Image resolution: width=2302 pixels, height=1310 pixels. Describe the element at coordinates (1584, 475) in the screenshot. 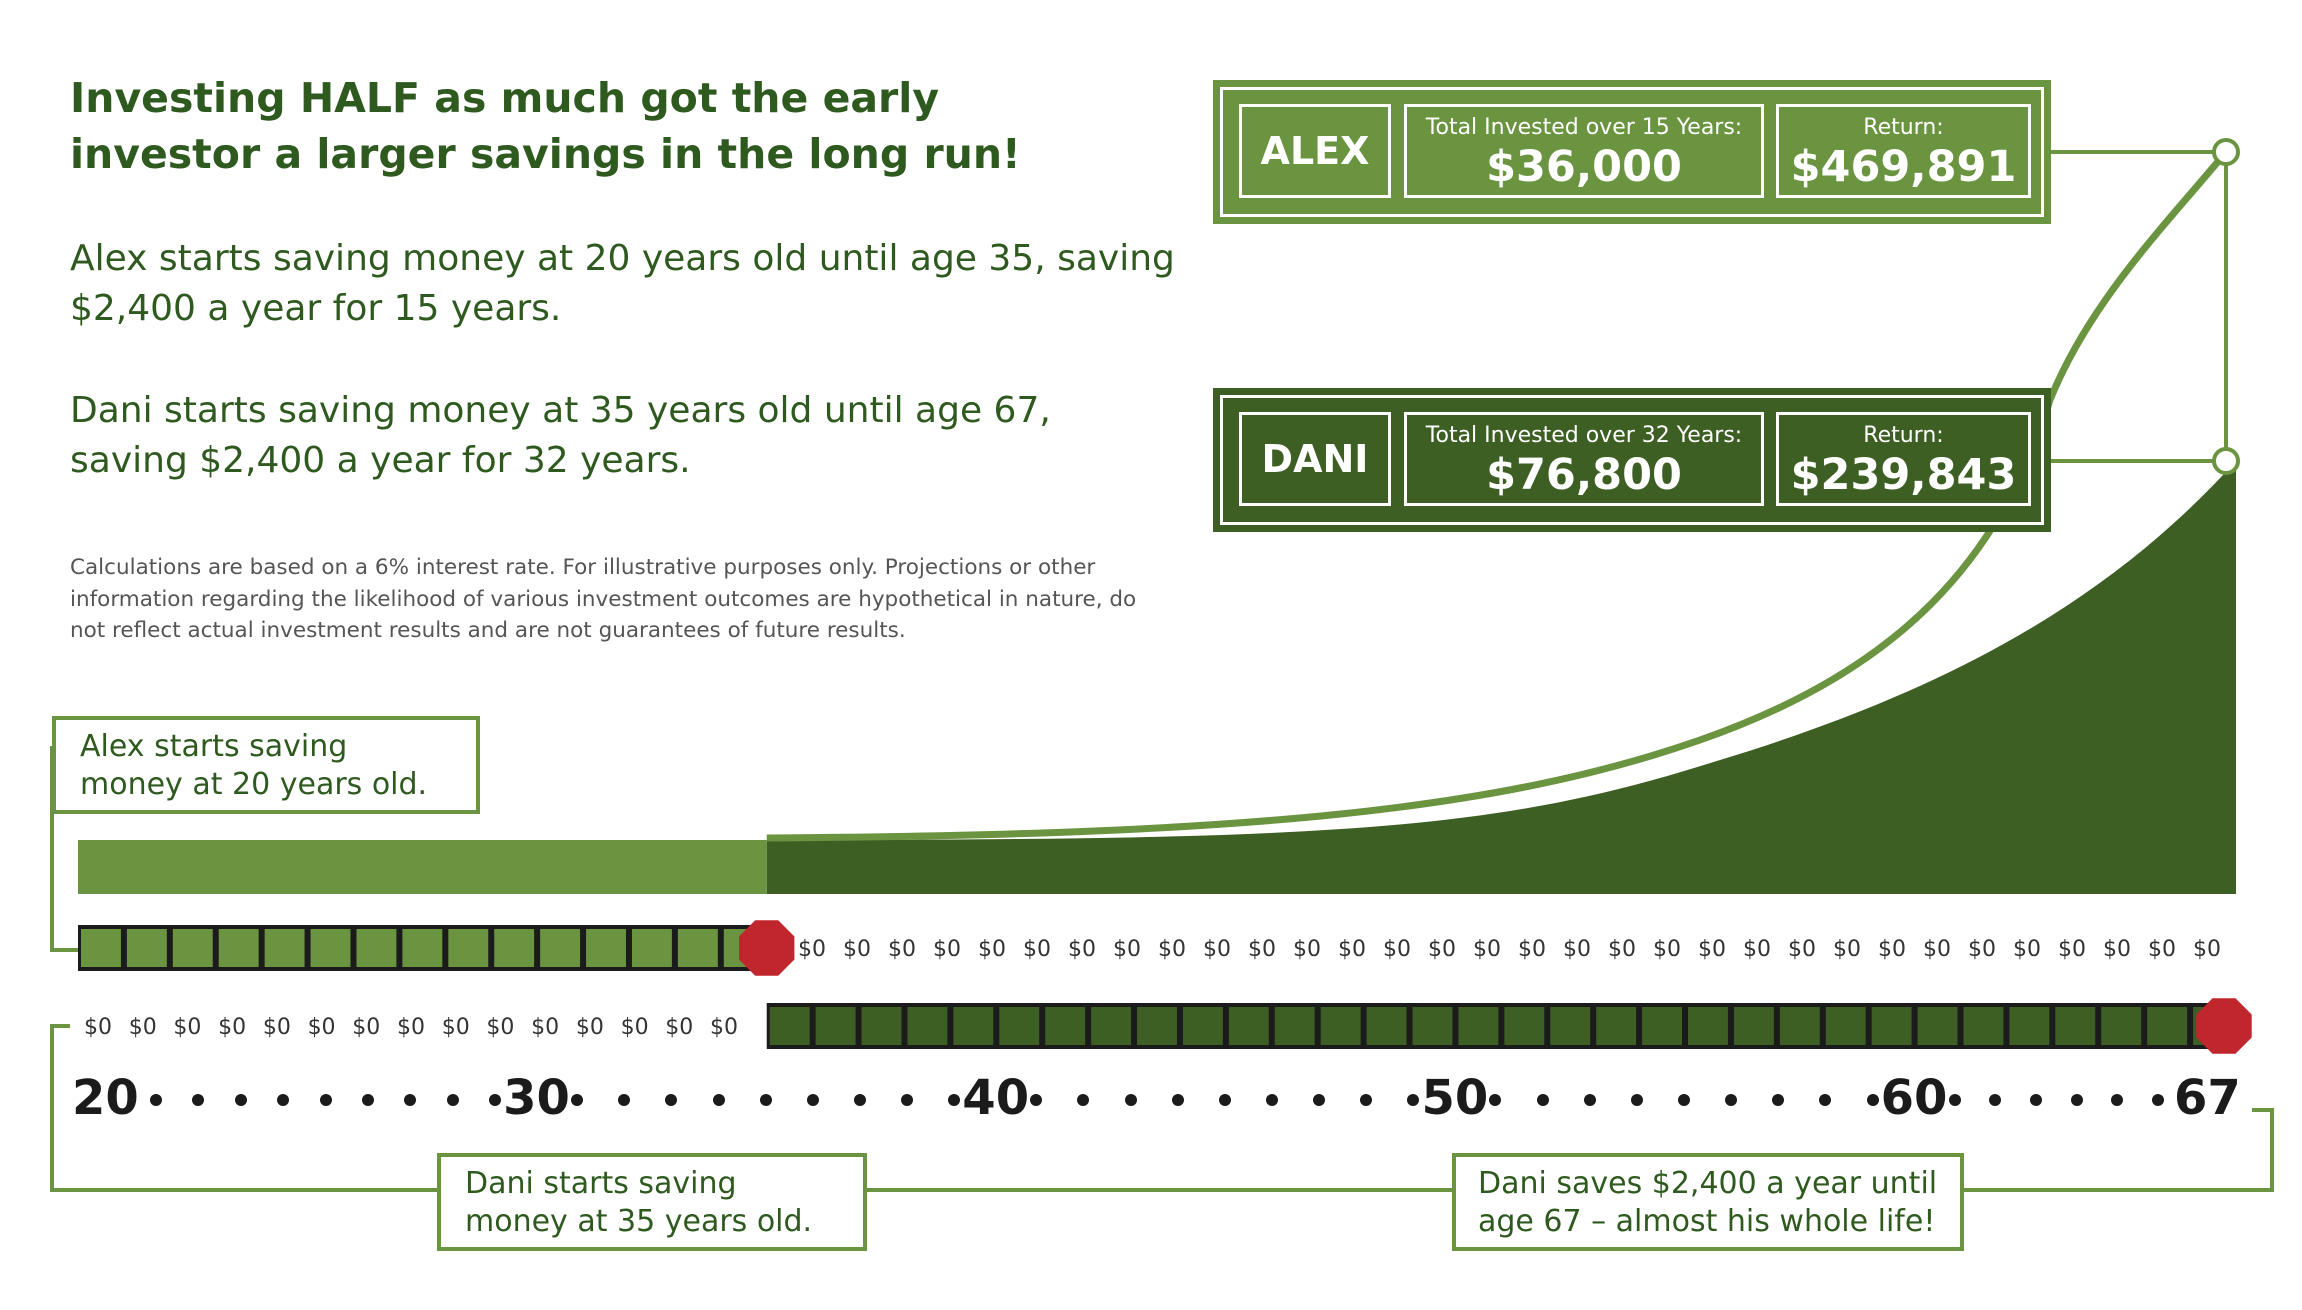

I see `dani-invested-value: $76,800` at that location.